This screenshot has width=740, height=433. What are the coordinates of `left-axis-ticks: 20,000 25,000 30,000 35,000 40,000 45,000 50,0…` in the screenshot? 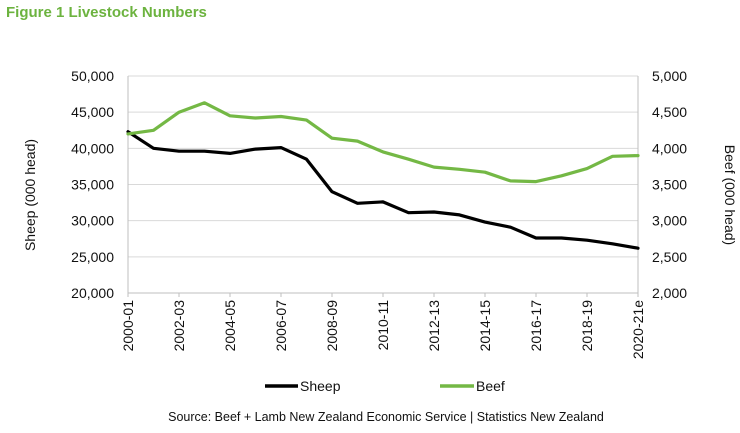 It's located at (92, 184).